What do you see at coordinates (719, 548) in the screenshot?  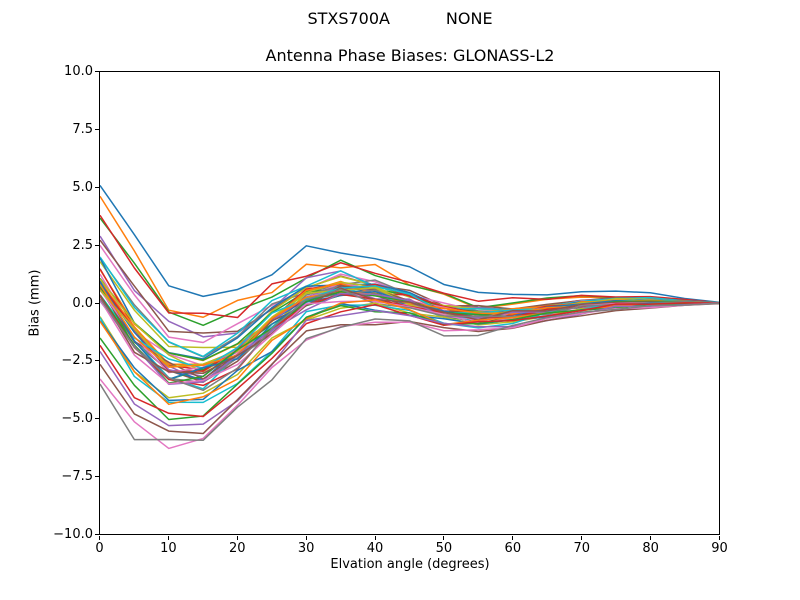 I see `x-tick-label: 90` at bounding box center [719, 548].